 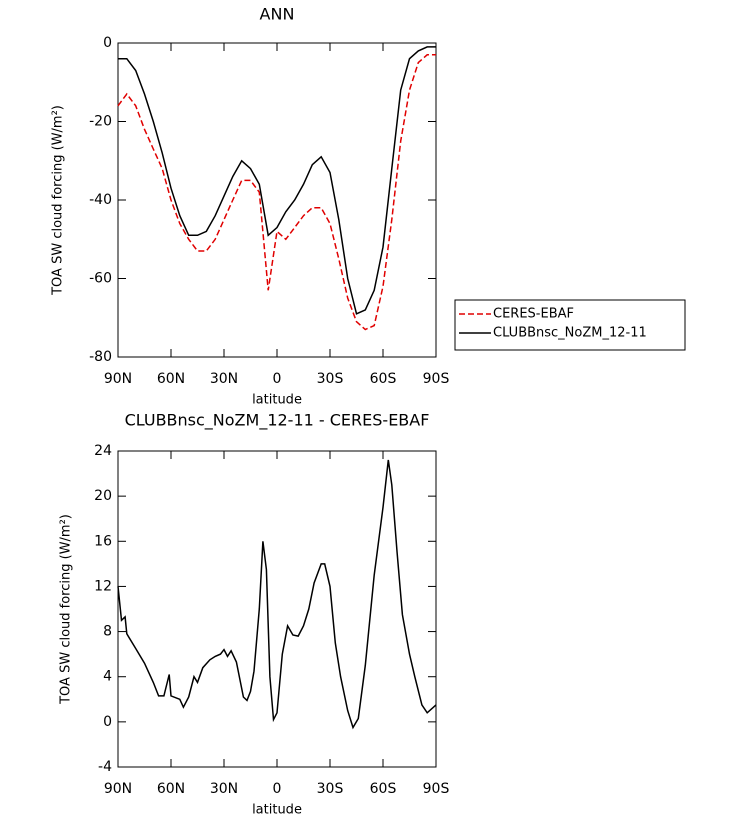 What do you see at coordinates (100, 122) in the screenshot?
I see `y-tick-label: -20` at bounding box center [100, 122].